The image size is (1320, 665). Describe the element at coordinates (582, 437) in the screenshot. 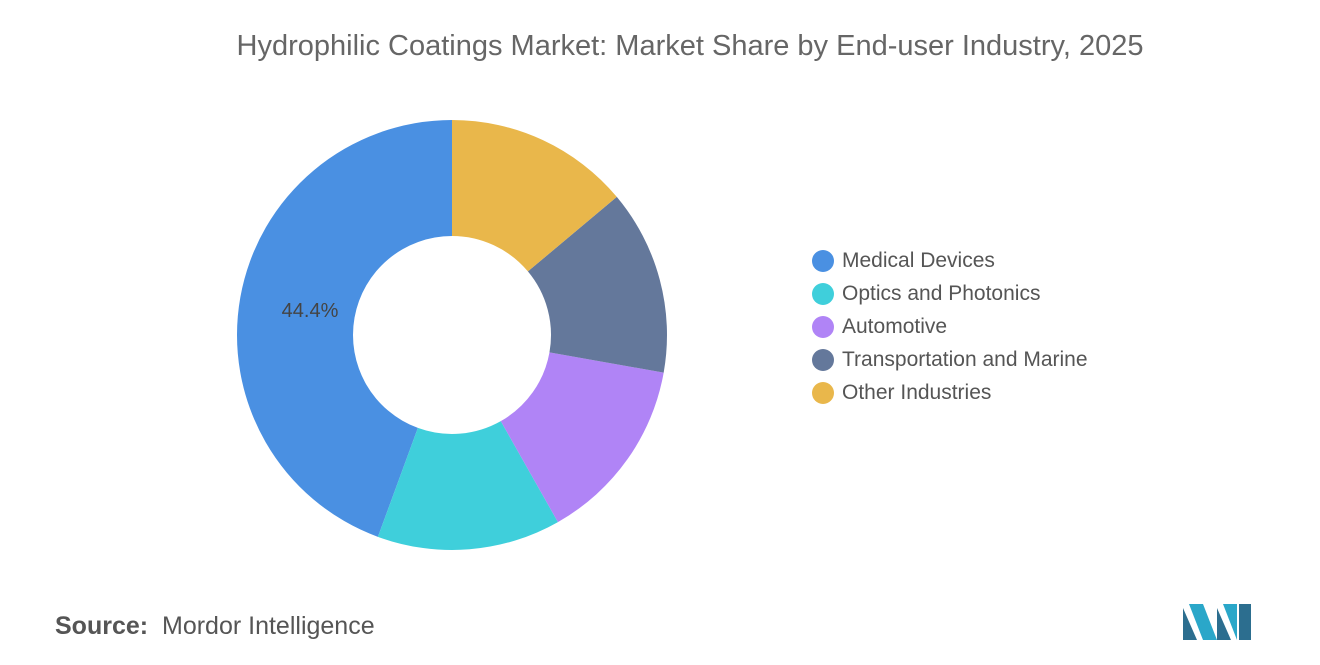

I see `slice-automotive` at that location.